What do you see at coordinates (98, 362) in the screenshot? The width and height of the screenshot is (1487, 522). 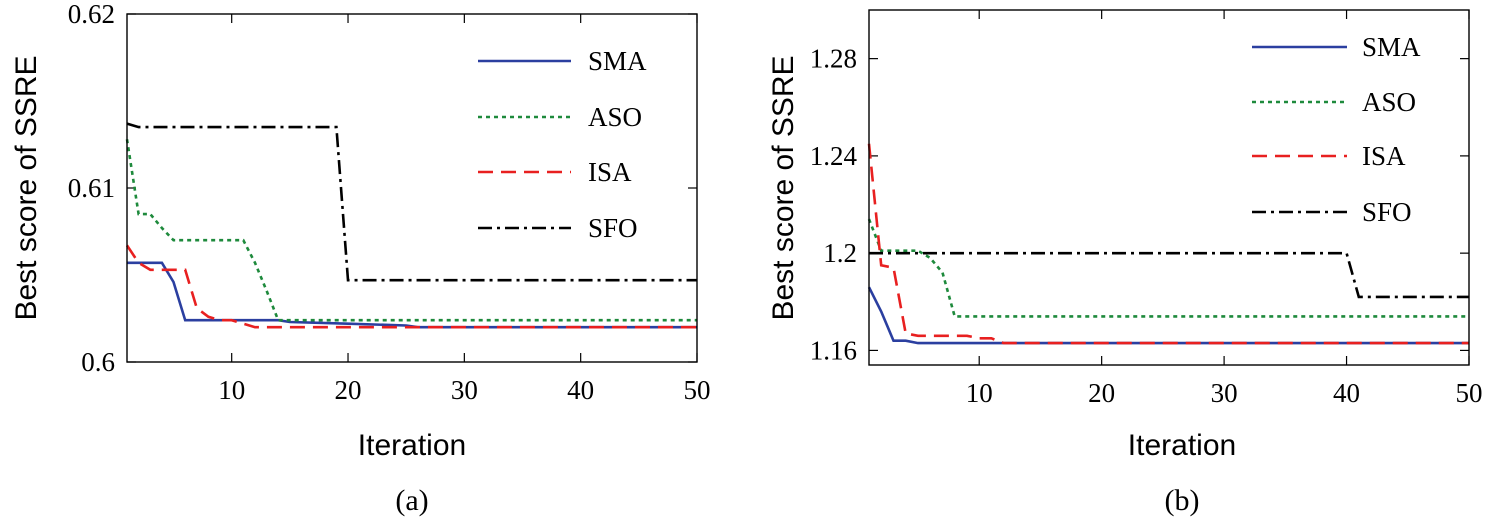 I see `y-tick-label: 0.6` at bounding box center [98, 362].